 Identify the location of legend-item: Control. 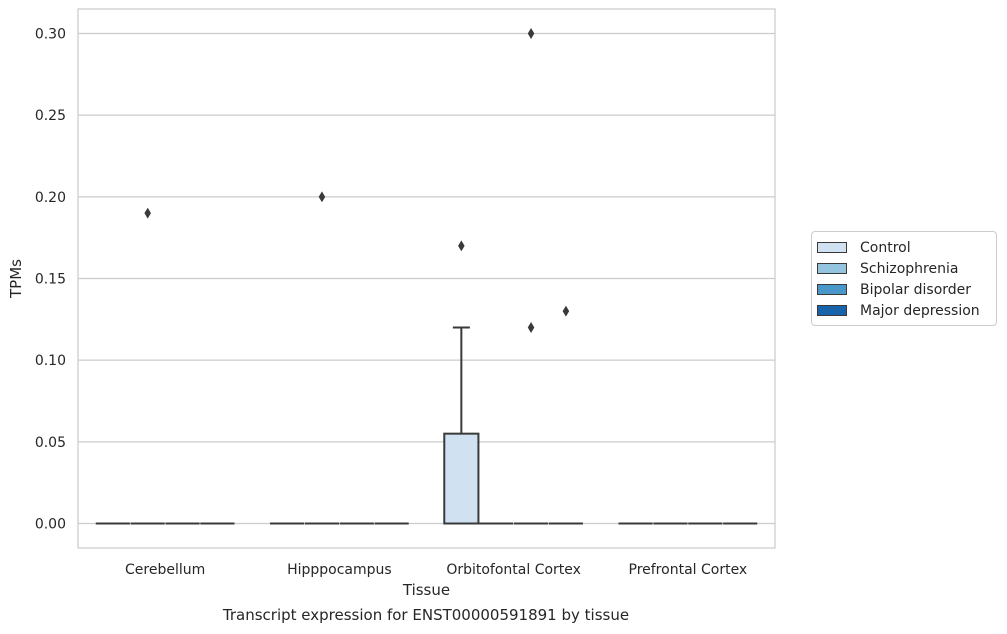
(906, 247).